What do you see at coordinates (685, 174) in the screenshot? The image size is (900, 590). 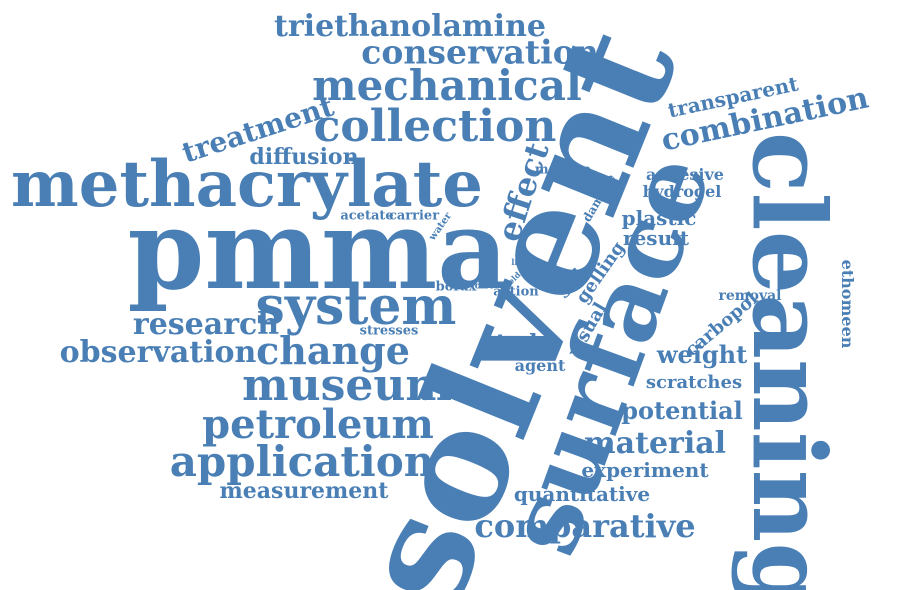 I see `word-adhesive: adhesive` at bounding box center [685, 174].